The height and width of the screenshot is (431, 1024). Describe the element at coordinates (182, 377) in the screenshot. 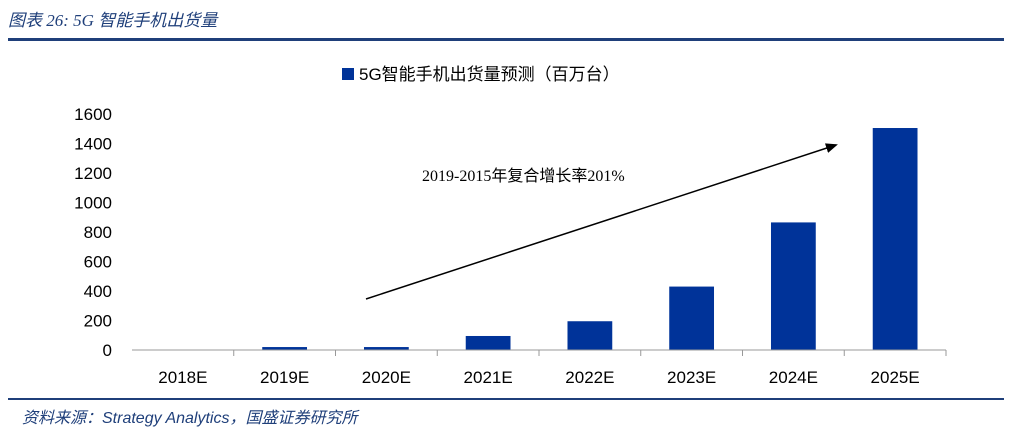

I see `x-tick-label: 2018E` at that location.